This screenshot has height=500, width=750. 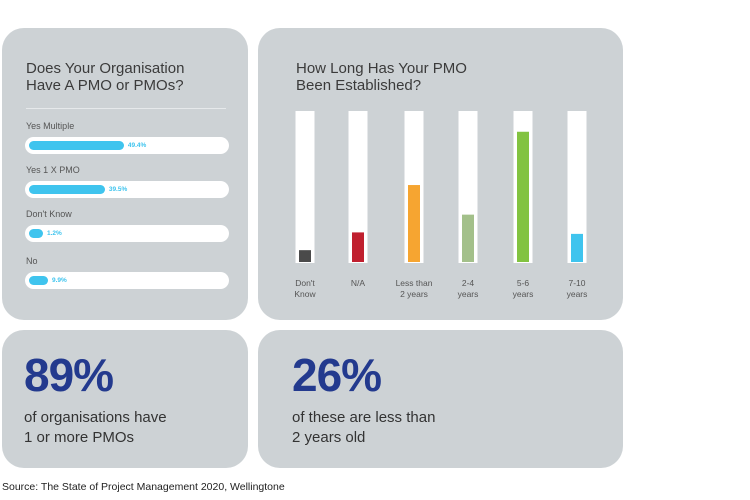 I want to click on hbar-category-label: Yes 1 X PMO, so click(x=53, y=170).